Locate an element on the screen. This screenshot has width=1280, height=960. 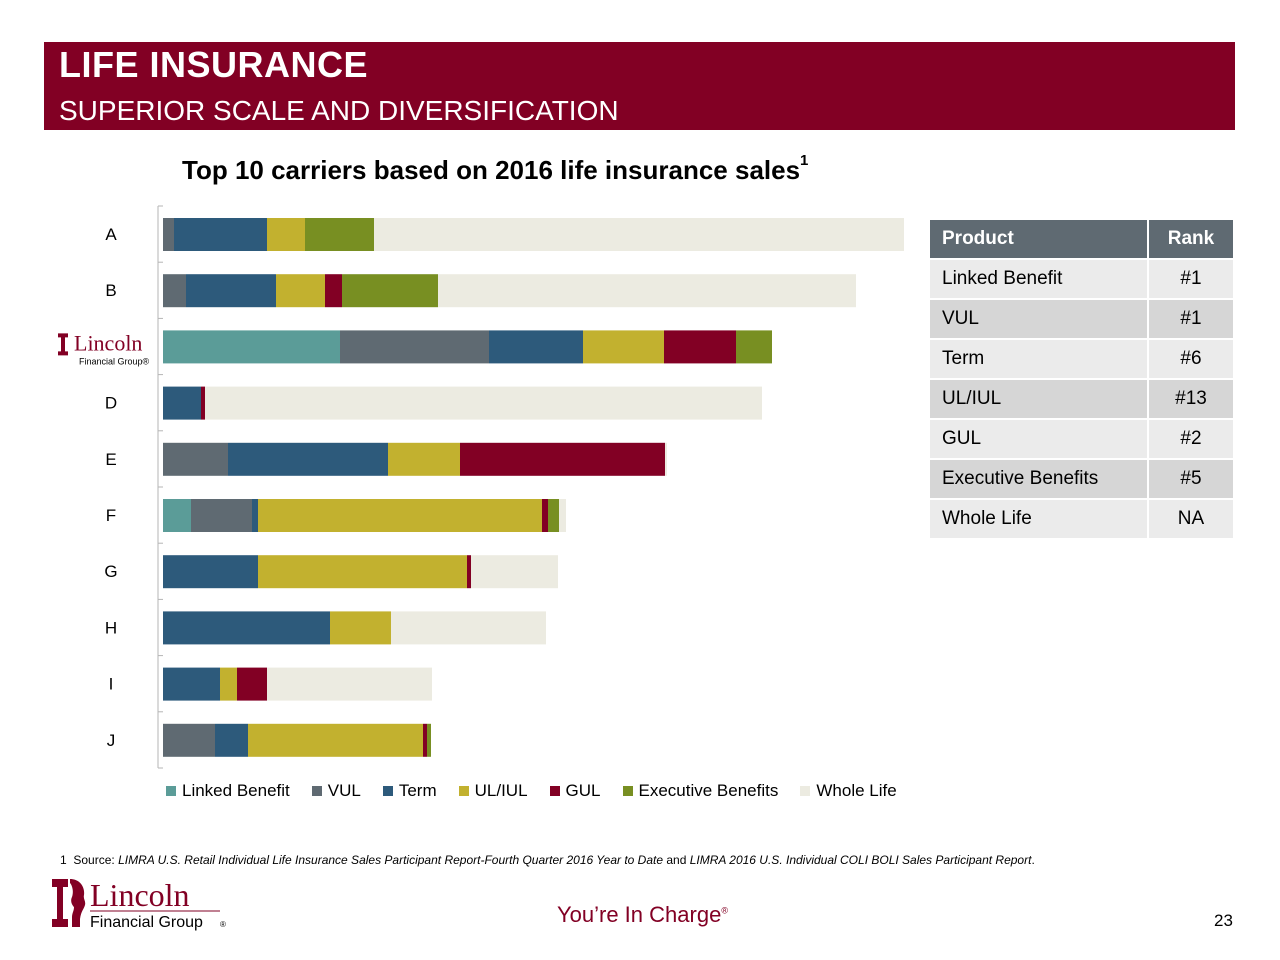
legend-item: Executive Benefits is located at coordinates (700, 791).